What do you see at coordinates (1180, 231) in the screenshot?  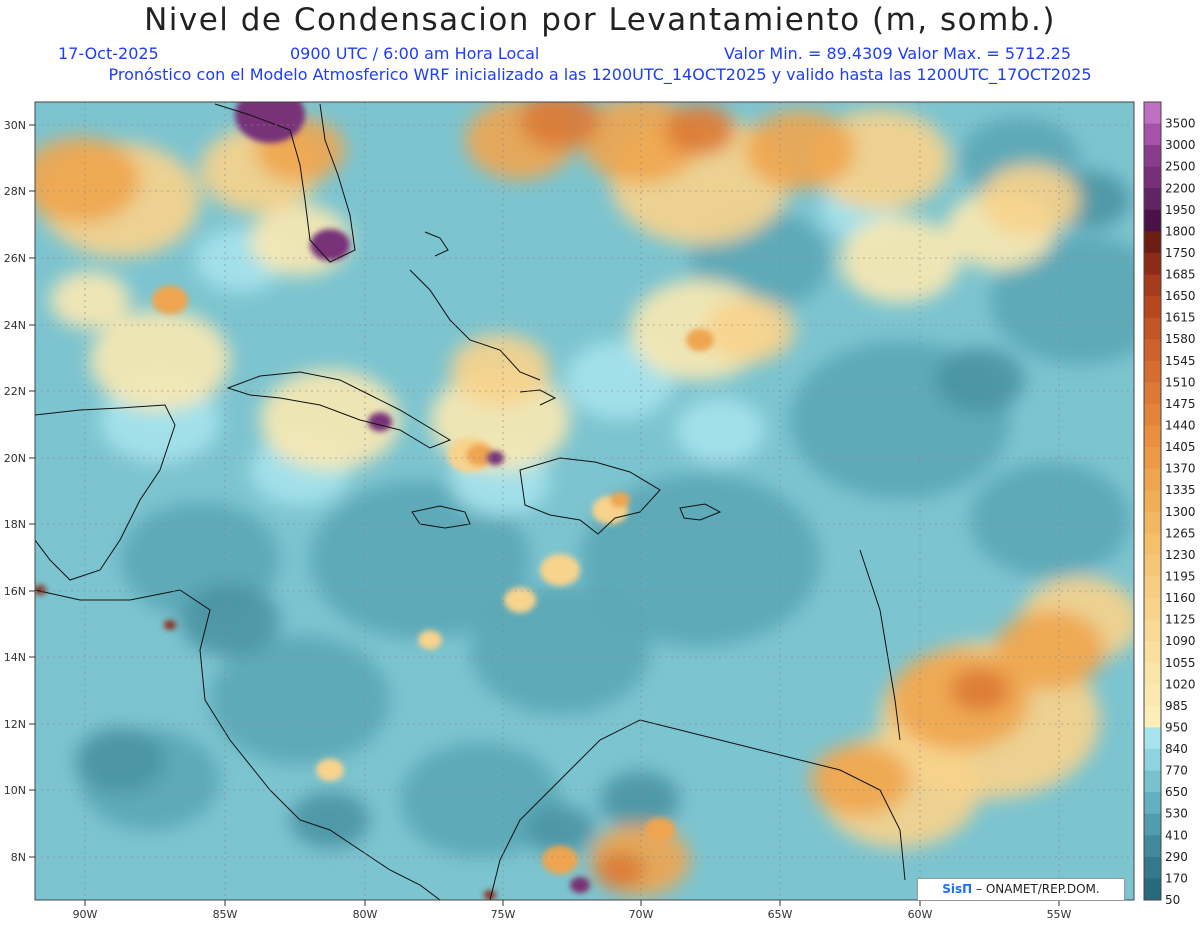 I see `colorbar-label: 1800` at bounding box center [1180, 231].